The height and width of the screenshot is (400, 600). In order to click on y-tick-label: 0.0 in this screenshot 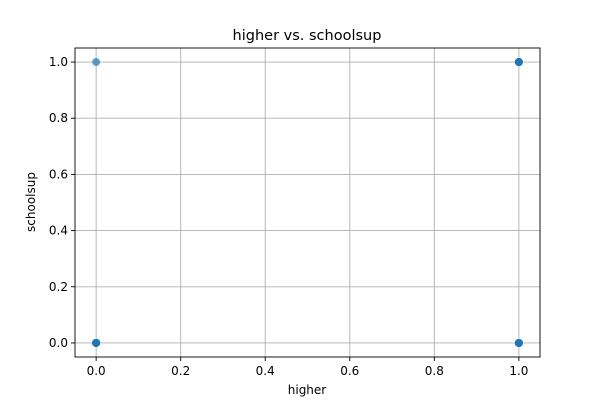, I will do `click(58, 343)`.